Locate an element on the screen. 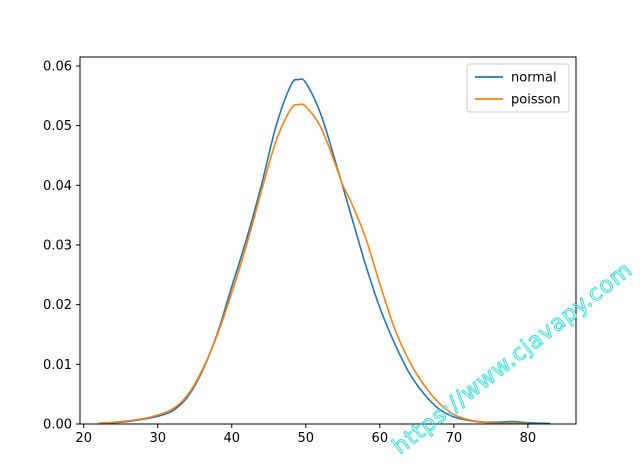 The width and height of the screenshot is (640, 476). y-tick-label: 0.01 is located at coordinates (57, 365).